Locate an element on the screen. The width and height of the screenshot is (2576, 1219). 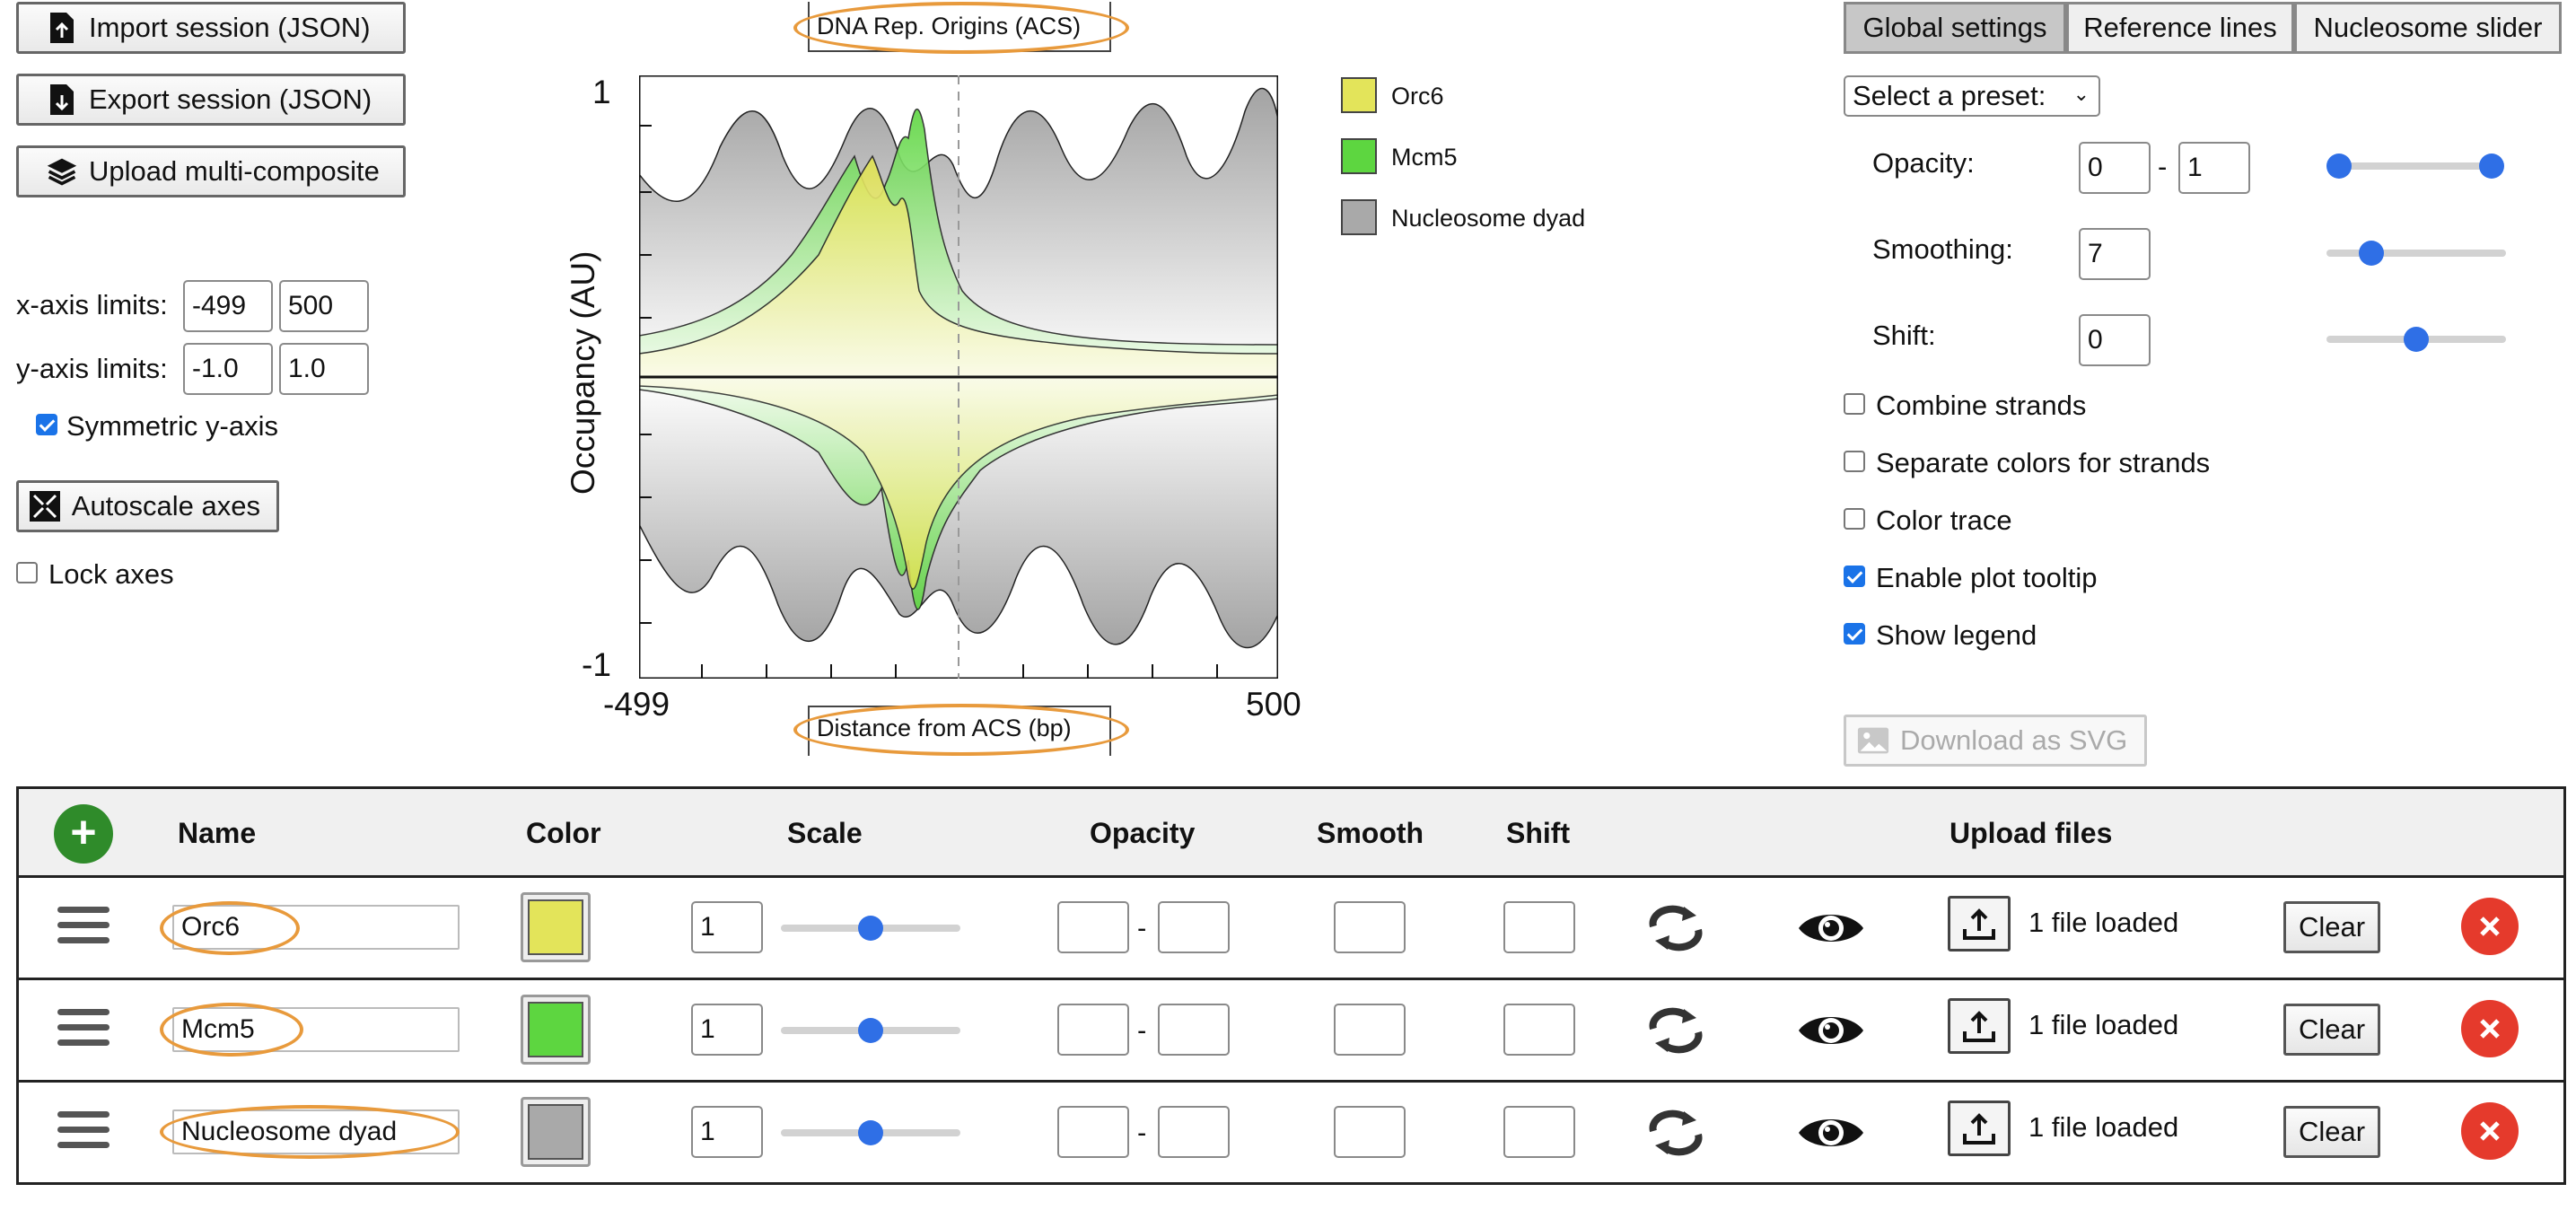
y-axis-limits-label: y-axis limits: is located at coordinates (92, 368).